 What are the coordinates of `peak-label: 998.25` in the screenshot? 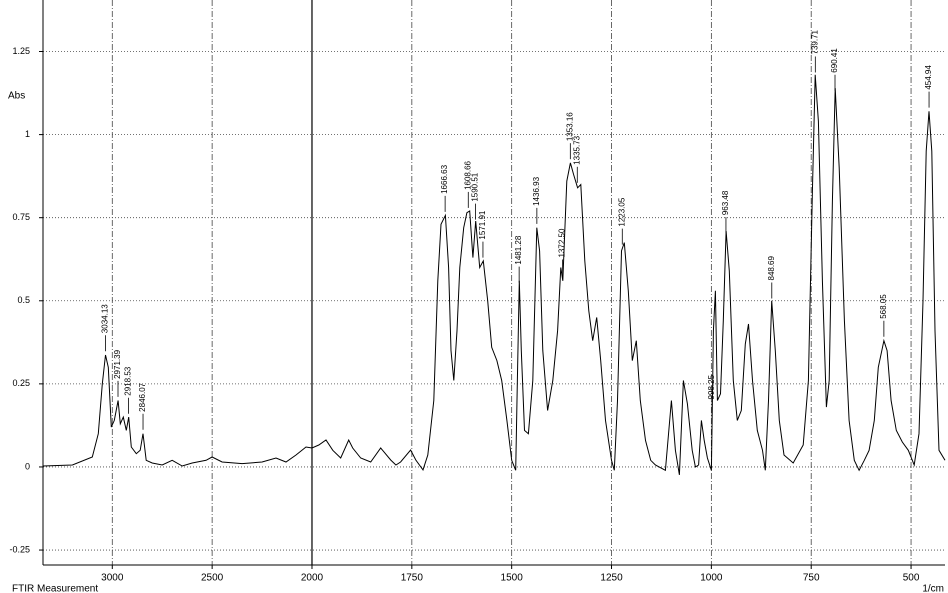 It's located at (711, 386).